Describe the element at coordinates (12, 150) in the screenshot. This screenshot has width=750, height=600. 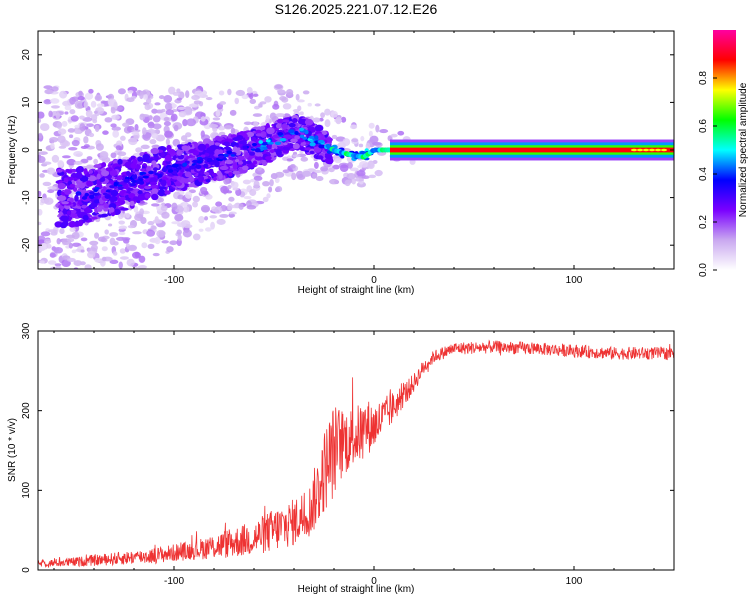
I see `spectrogram-ylabel: Frequency (Hz)` at that location.